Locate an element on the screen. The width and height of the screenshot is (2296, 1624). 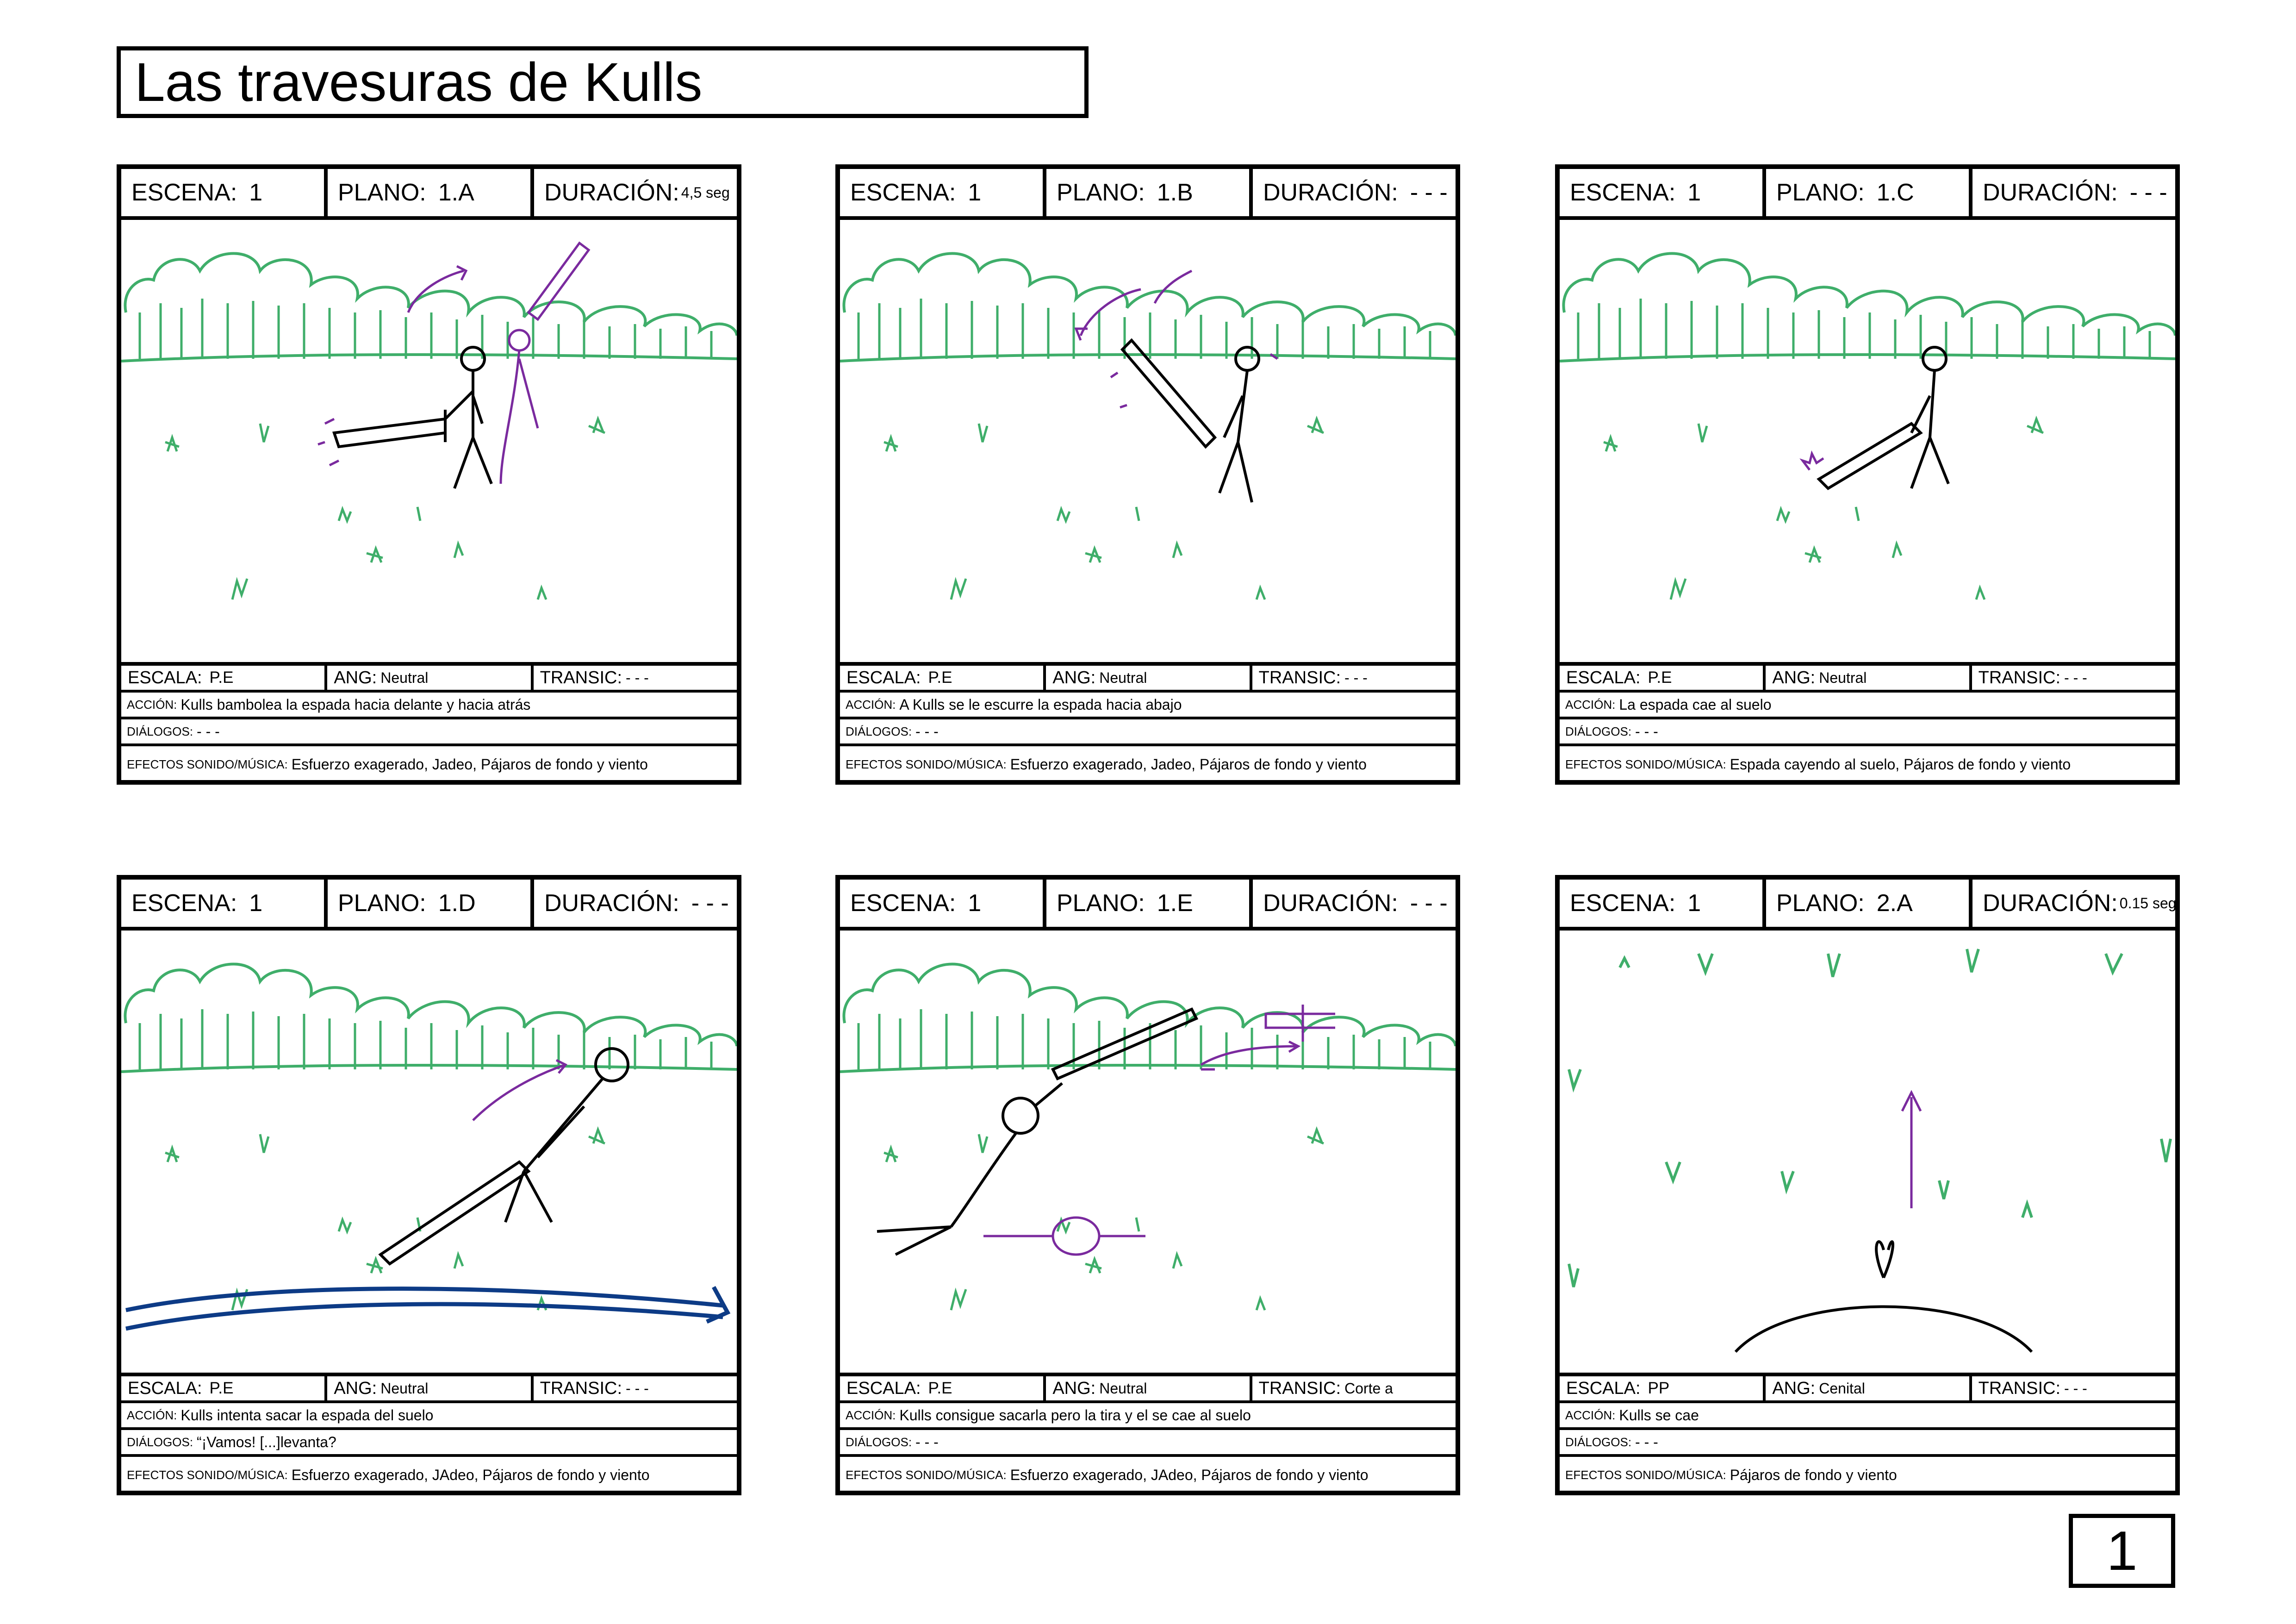
tech-row: ESCALA: PP ANG: Cenital TRANSIC: - - - is located at coordinates (1867, 1389).